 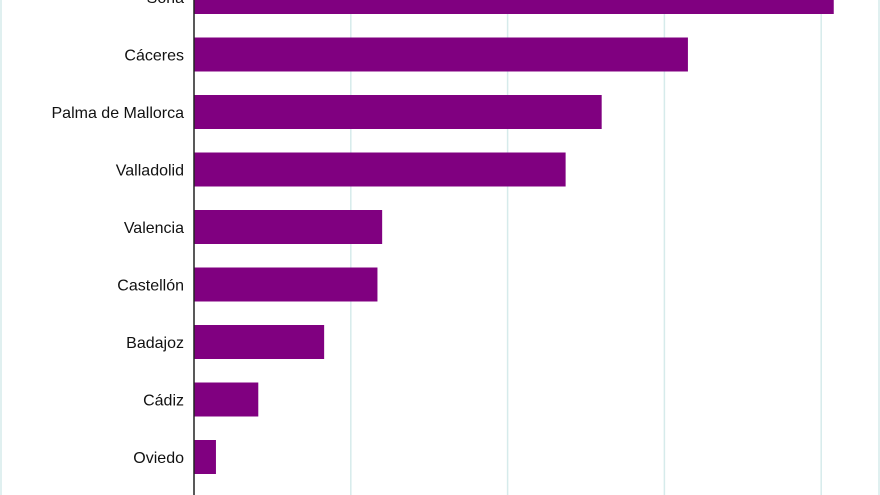 I want to click on category-label: Oviedo, so click(x=158, y=458).